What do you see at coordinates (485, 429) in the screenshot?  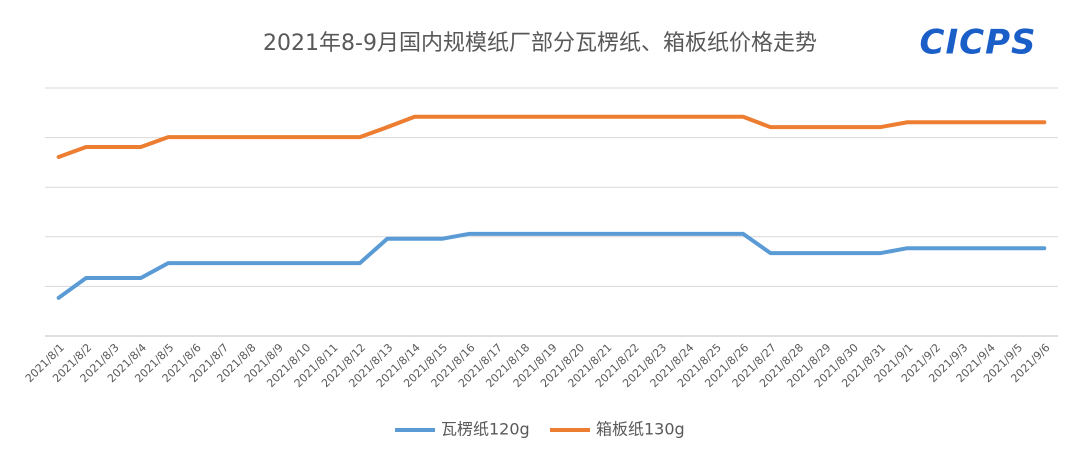 I see `legend-label: 瓦楞纸120g` at bounding box center [485, 429].